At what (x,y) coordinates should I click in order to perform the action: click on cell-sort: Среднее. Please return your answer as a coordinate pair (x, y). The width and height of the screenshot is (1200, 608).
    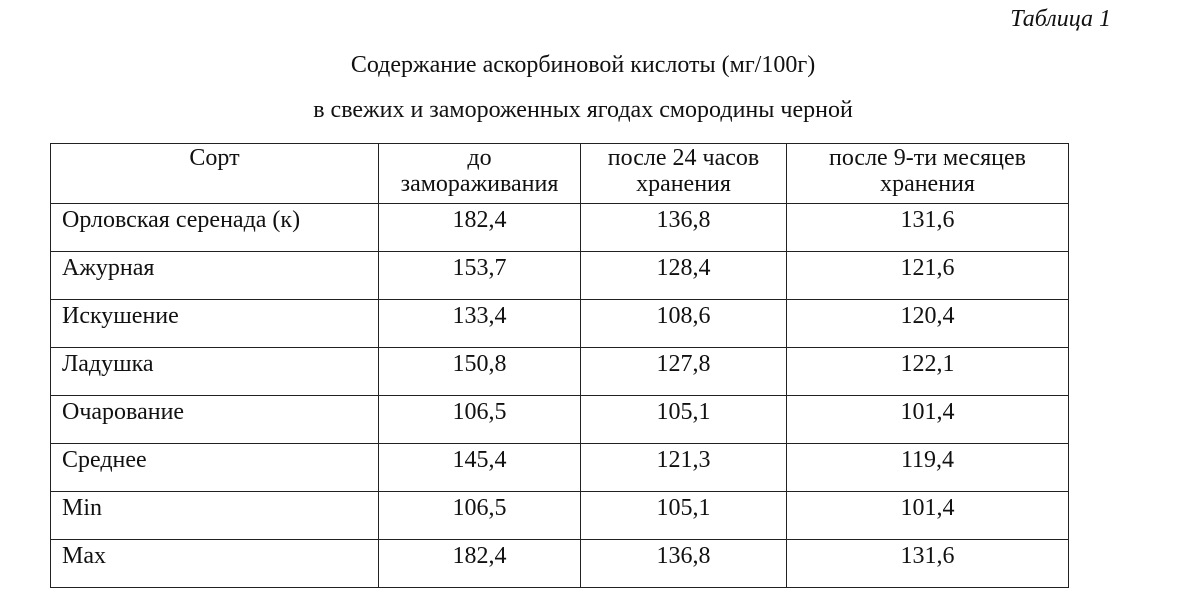
    Looking at the image, I should click on (214, 467).